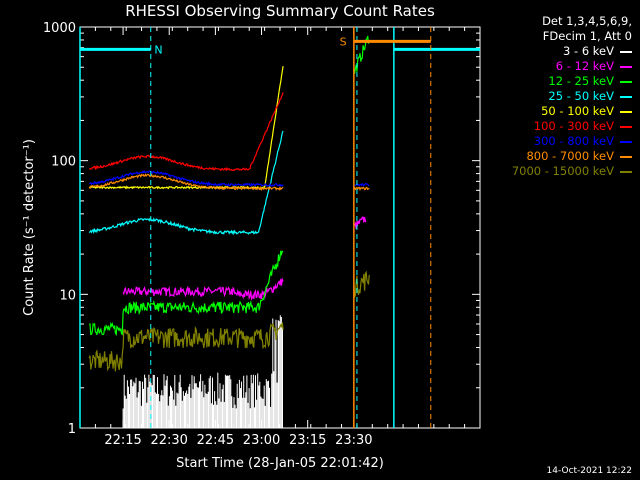 The width and height of the screenshot is (640, 480). What do you see at coordinates (261, 440) in the screenshot?
I see `x-tick-label: 23:00` at bounding box center [261, 440].